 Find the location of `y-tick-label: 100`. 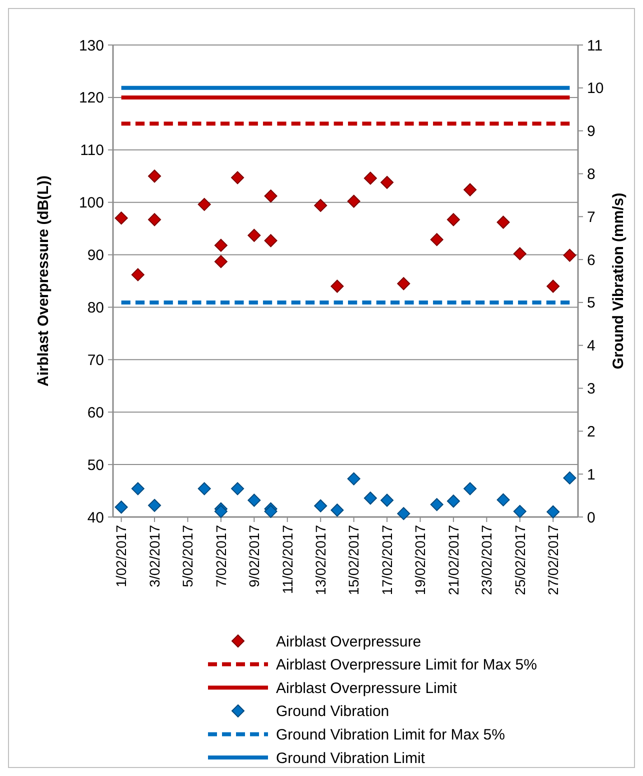

y-tick-label: 100 is located at coordinates (91, 203).